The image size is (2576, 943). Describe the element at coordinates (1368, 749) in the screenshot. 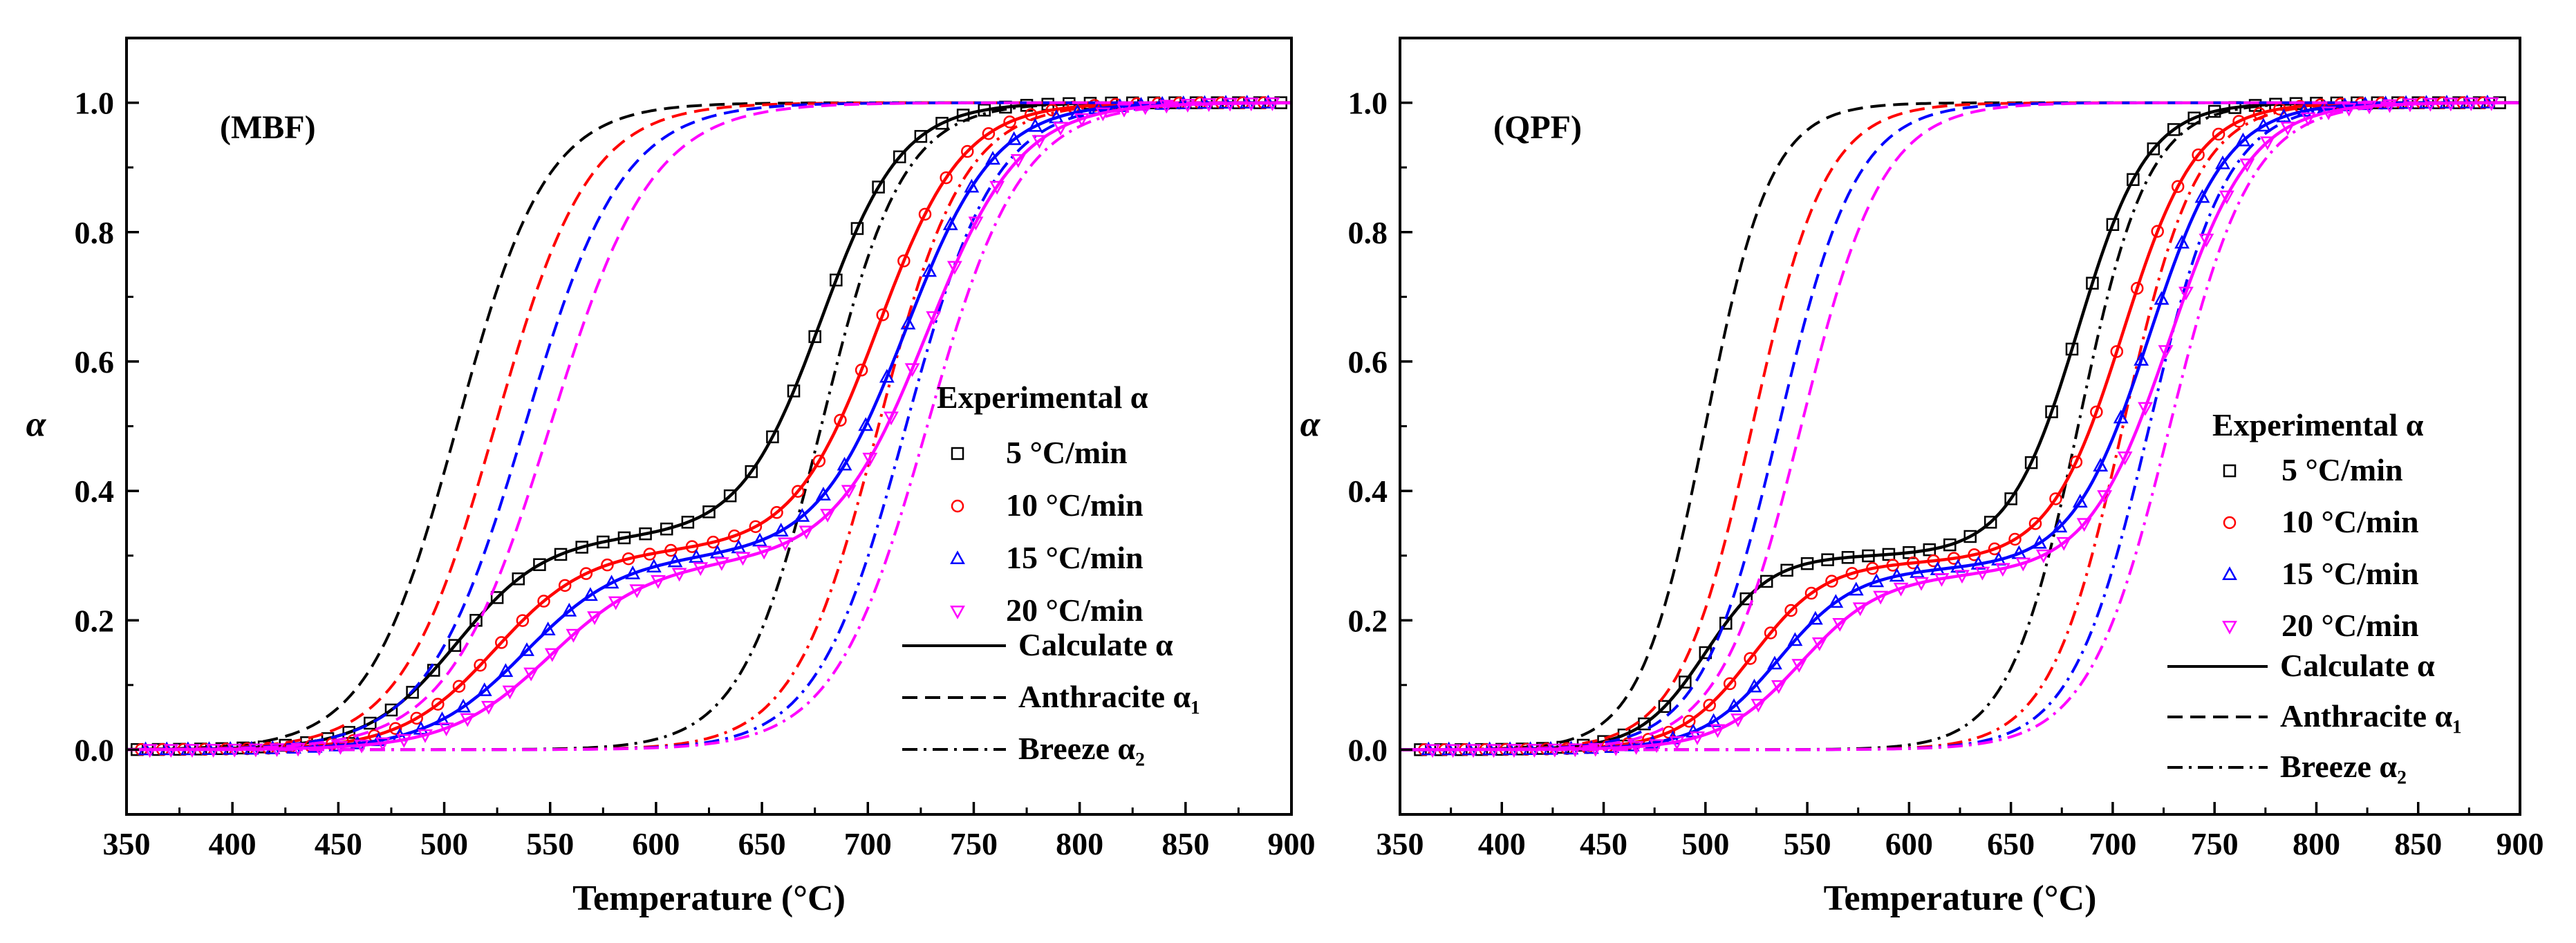

I see `y-tick-label: 0.0` at that location.